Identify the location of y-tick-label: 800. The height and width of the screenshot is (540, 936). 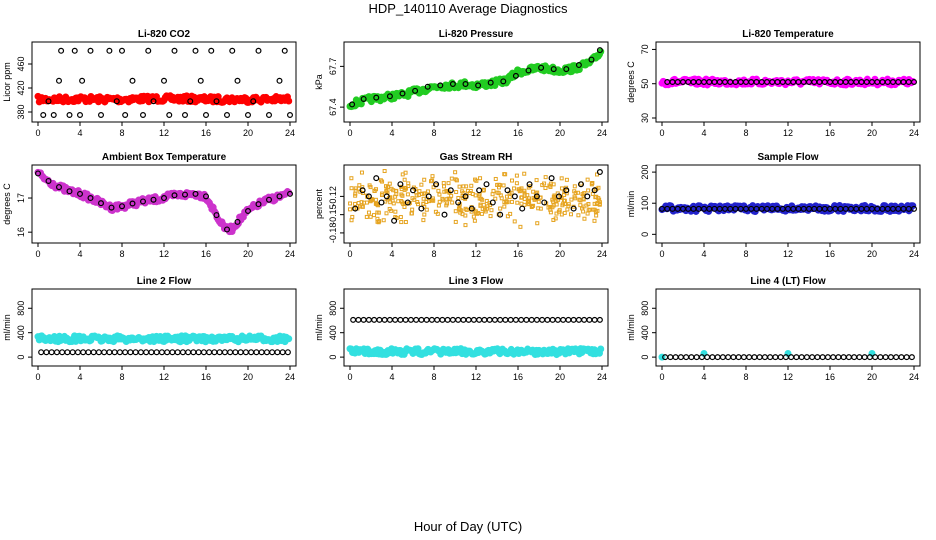
(21, 308).